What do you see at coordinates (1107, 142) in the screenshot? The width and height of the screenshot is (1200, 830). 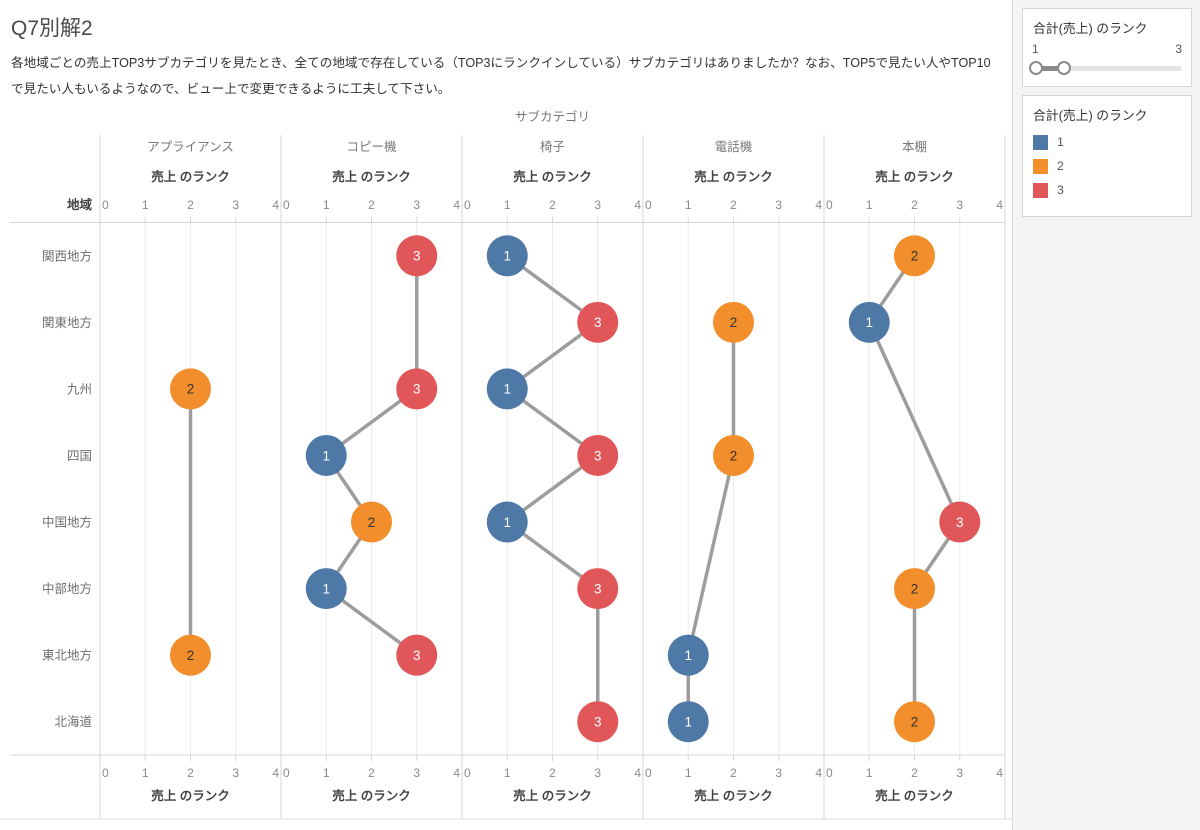 I see `legend-item: 1` at bounding box center [1107, 142].